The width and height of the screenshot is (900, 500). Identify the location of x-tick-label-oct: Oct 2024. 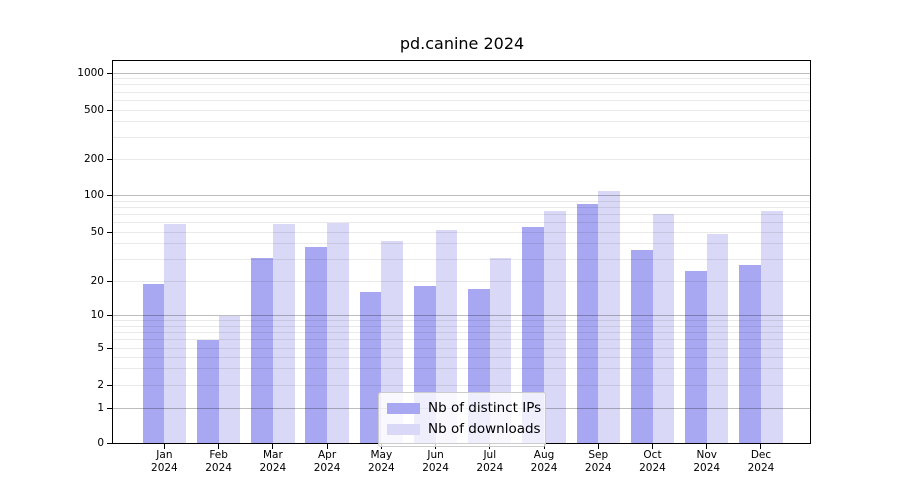
(652, 461).